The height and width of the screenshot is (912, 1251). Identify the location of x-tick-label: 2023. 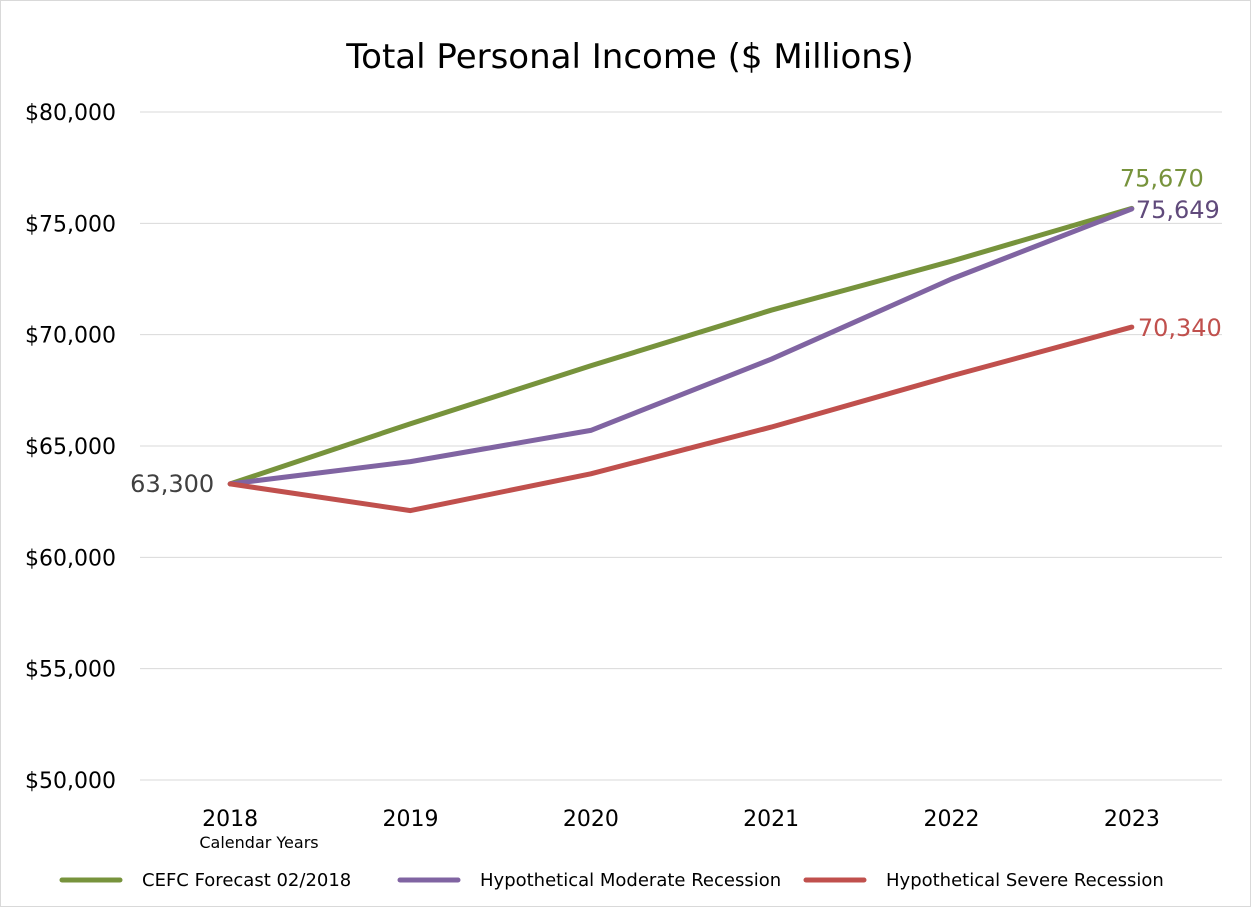
(1132, 819).